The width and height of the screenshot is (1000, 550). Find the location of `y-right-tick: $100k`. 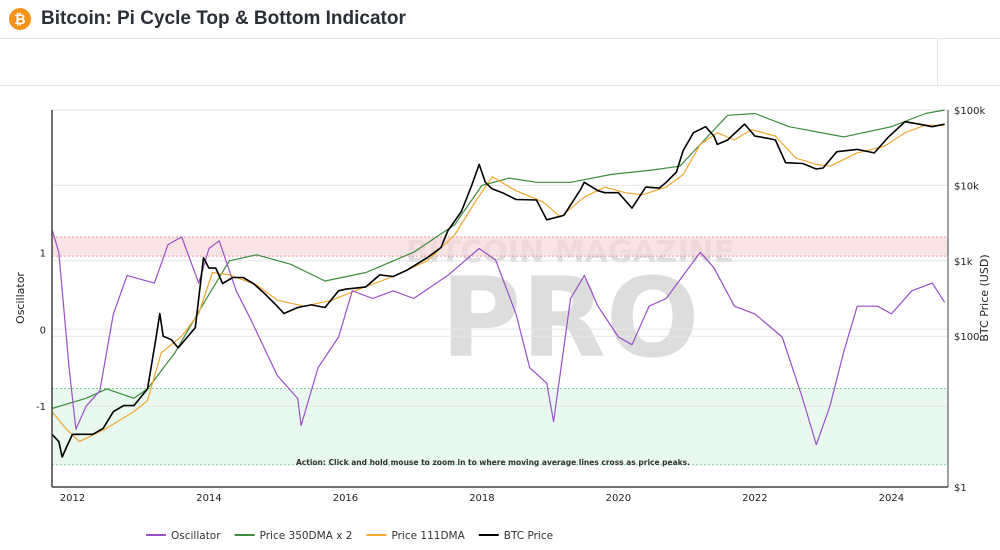

y-right-tick: $100k is located at coordinates (969, 111).